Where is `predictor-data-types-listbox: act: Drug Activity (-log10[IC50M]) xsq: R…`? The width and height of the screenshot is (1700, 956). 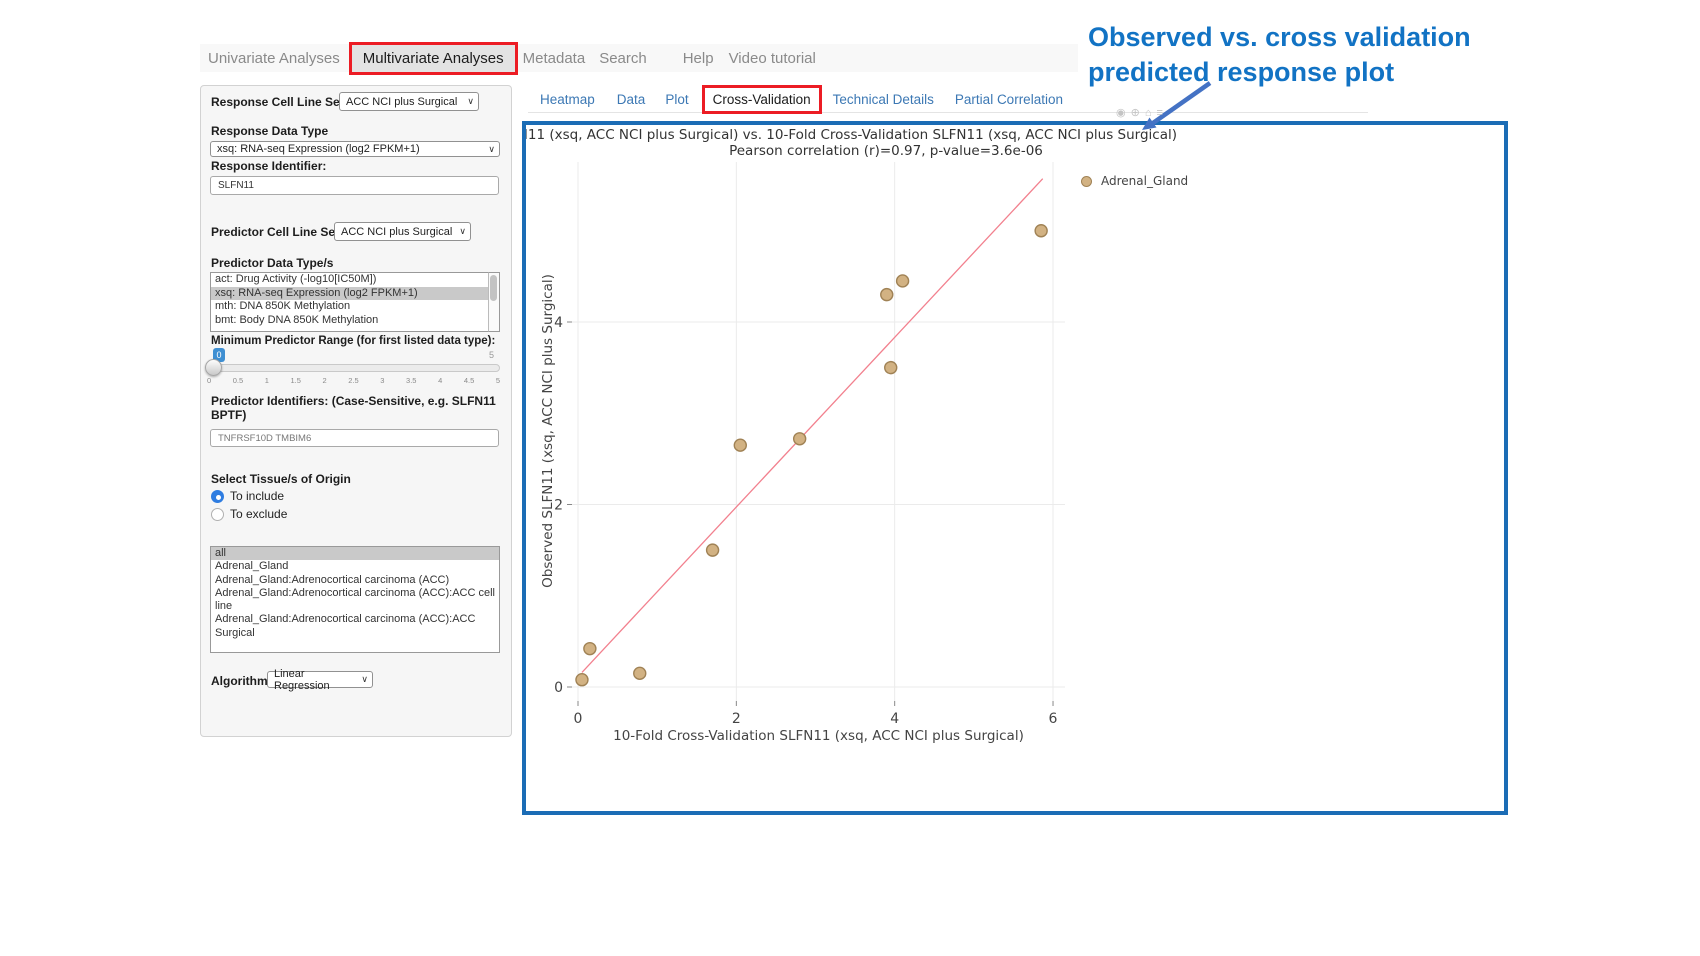
predictor-data-types-listbox: act: Drug Activity (-log10[IC50M]) xsq: R… is located at coordinates (355, 302).